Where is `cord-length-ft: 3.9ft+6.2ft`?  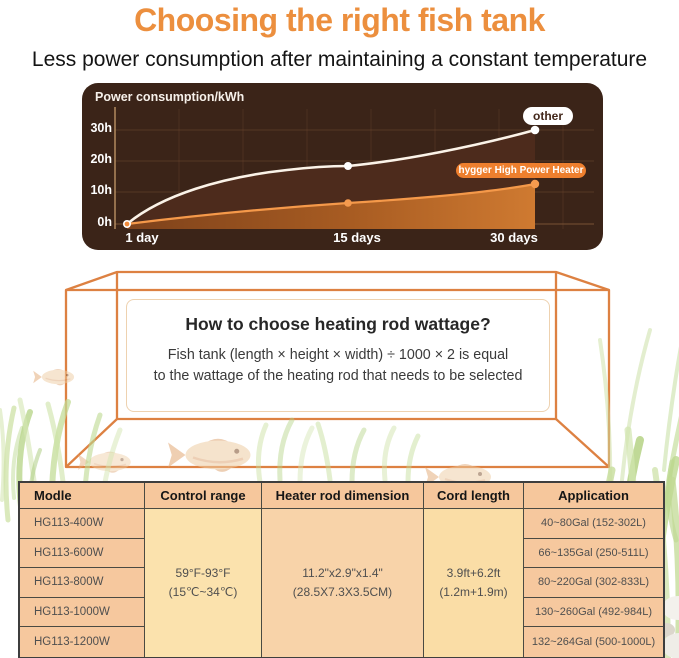
cord-length-ft: 3.9ft+6.2ft is located at coordinates (473, 573).